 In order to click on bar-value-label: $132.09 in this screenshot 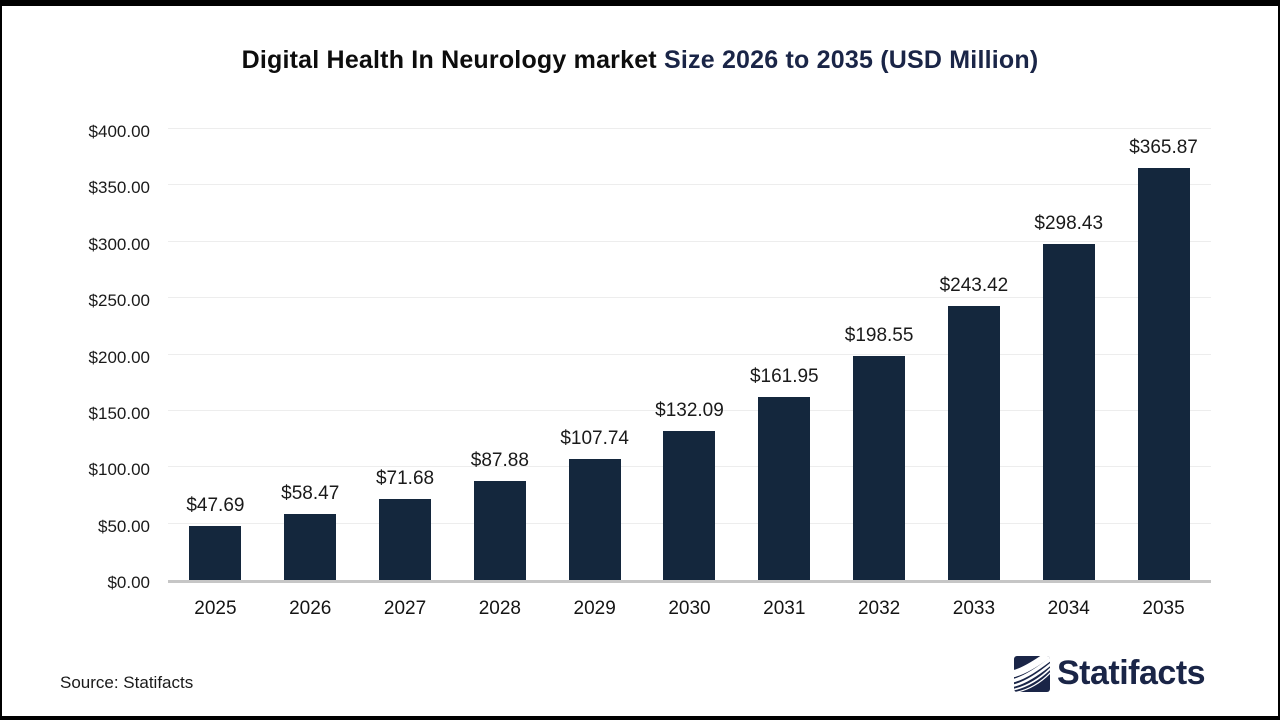, I will do `click(689, 411)`.